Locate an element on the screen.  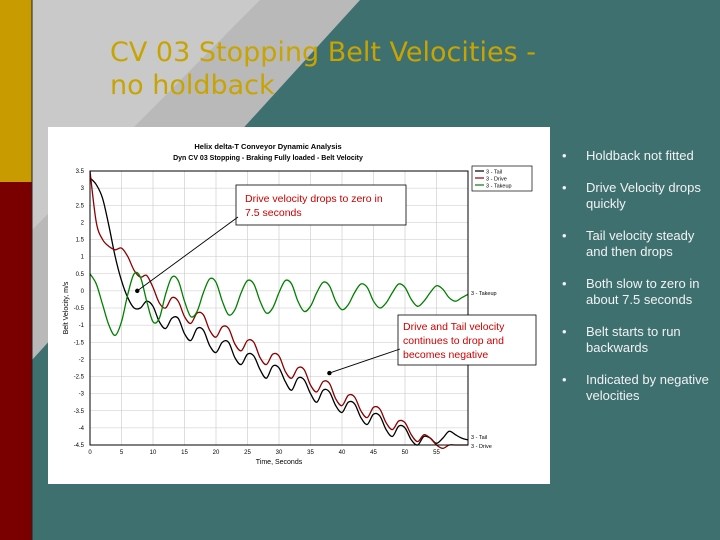
legend-entry-takeup: 3 - Takeup is located at coordinates (499, 187).